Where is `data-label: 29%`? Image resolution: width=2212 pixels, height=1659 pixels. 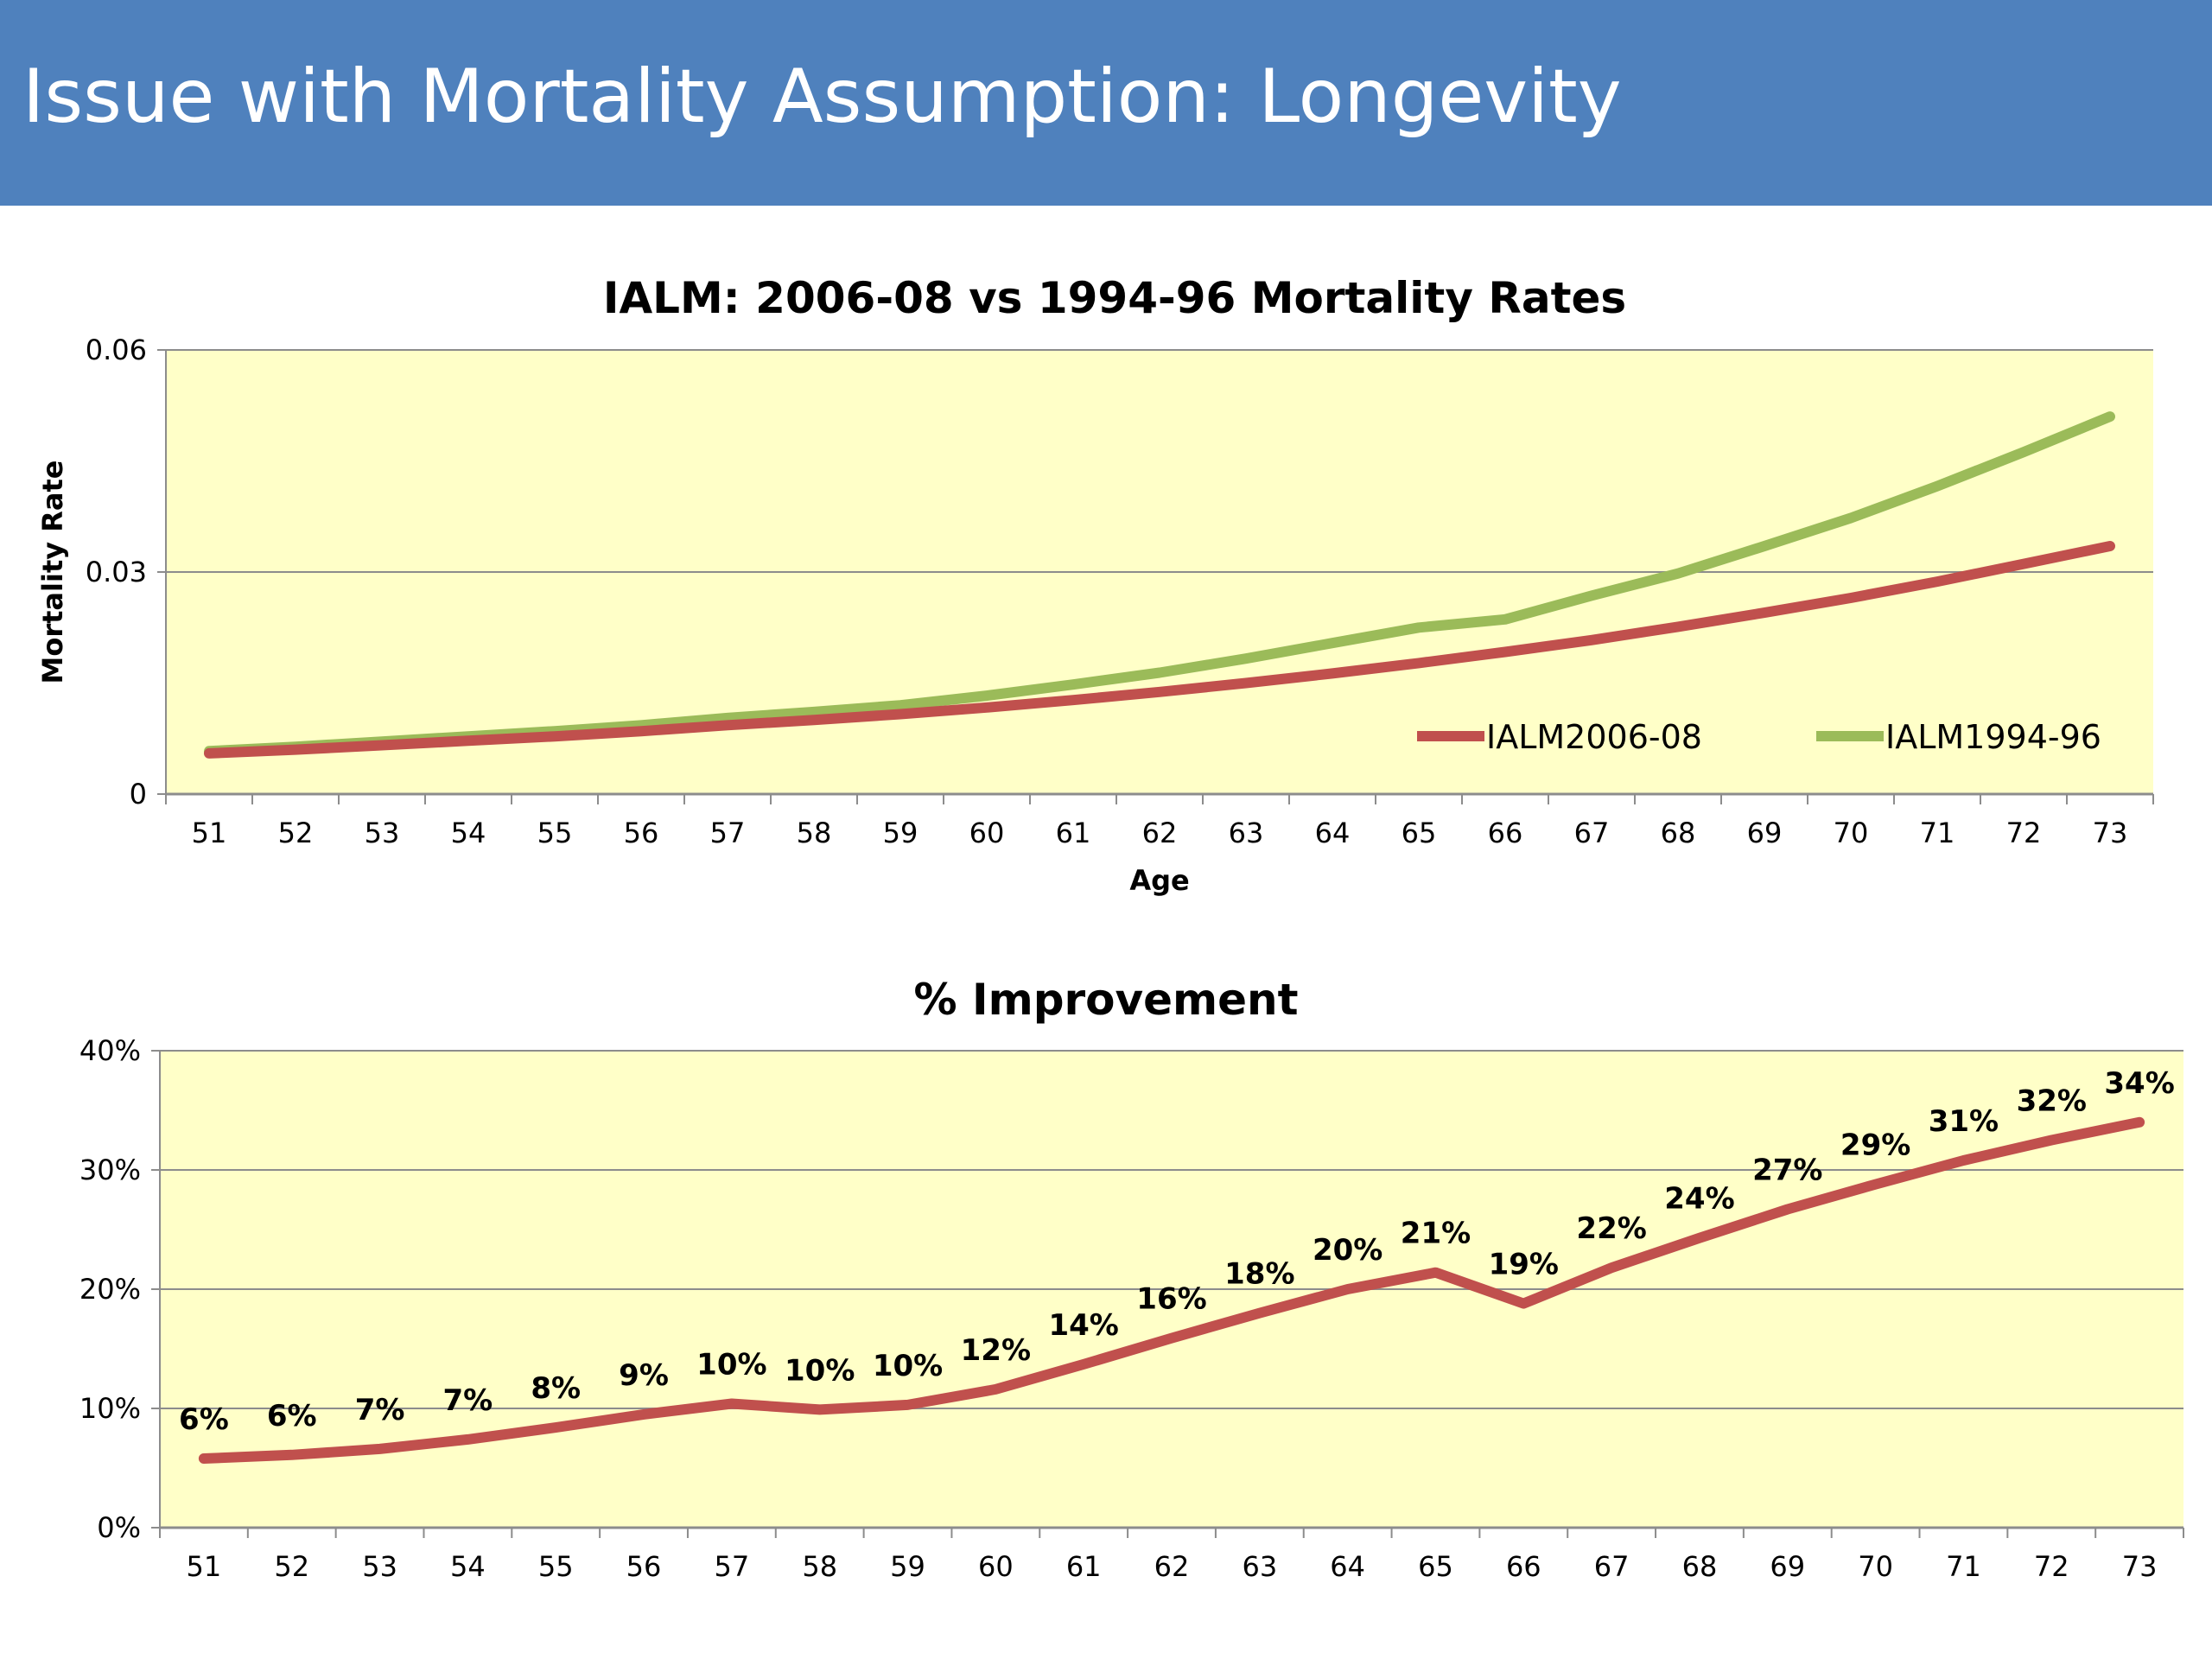
data-label: 29% is located at coordinates (1875, 1145).